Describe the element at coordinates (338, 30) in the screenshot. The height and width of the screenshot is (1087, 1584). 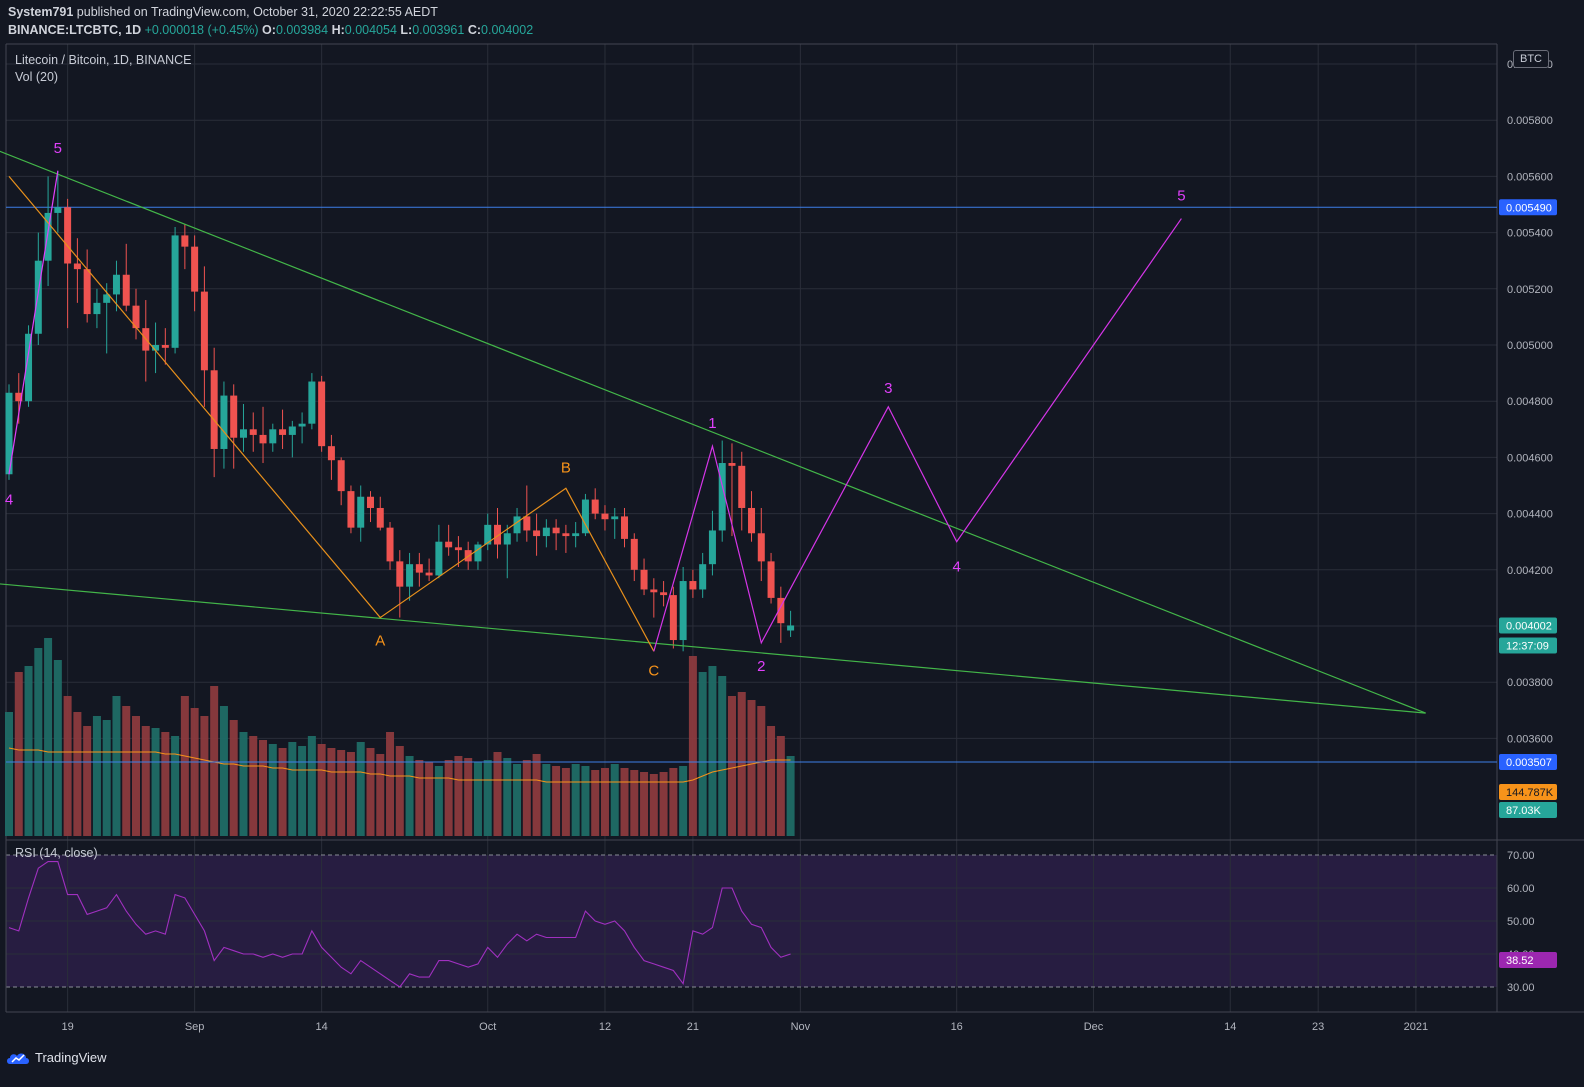
I see `high-label: H:` at that location.